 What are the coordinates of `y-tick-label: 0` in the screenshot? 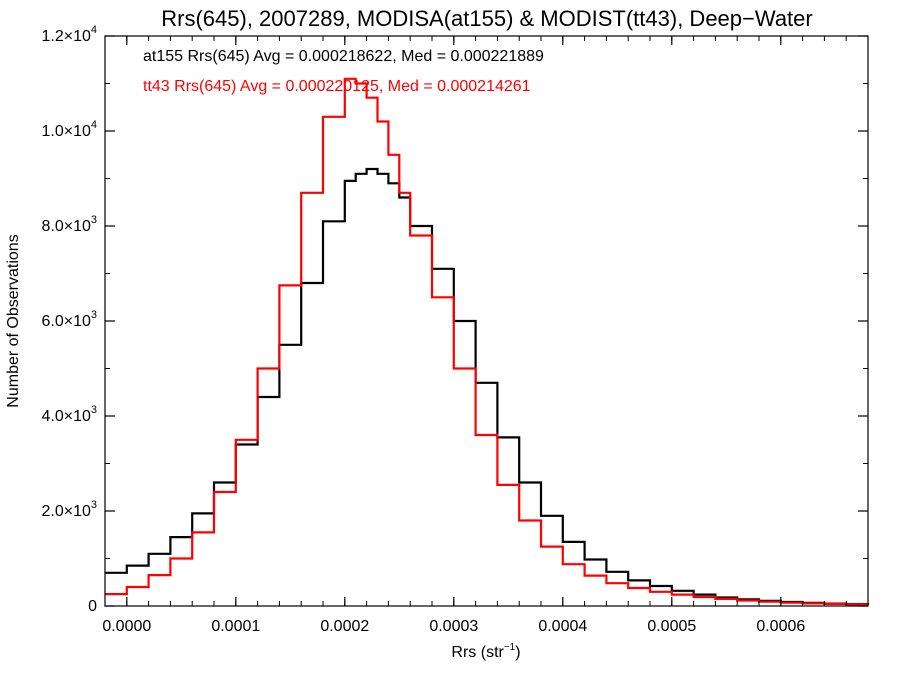 It's located at (92, 606).